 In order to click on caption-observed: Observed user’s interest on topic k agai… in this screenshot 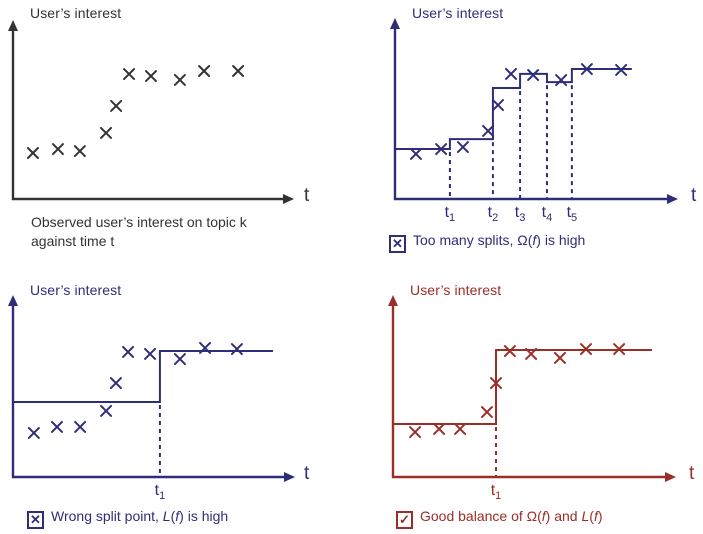, I will do `click(139, 232)`.